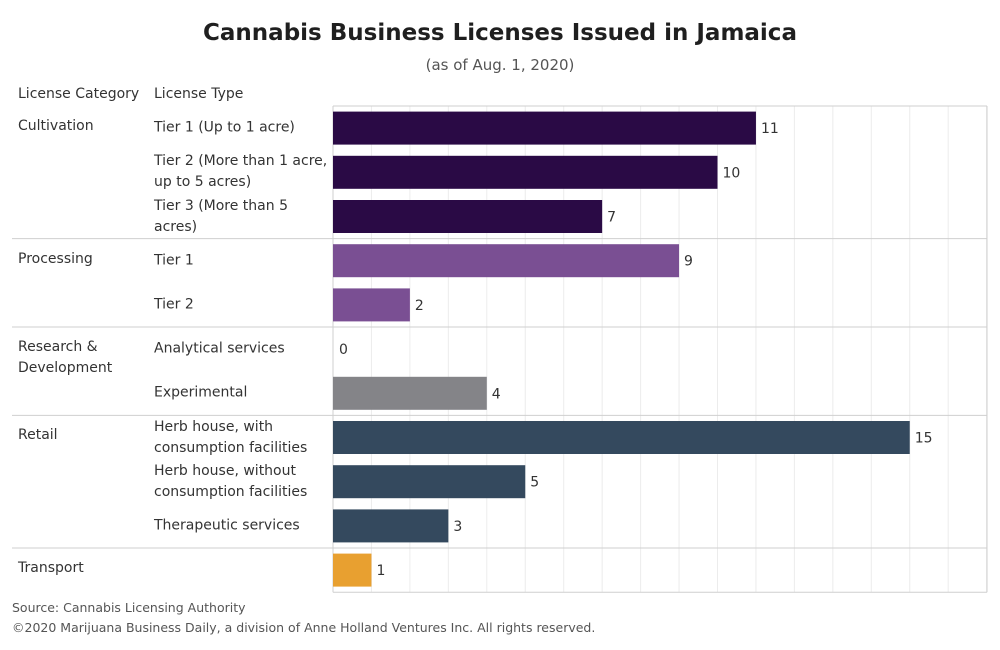 The height and width of the screenshot is (650, 1000). I want to click on value-label: 3, so click(457, 527).